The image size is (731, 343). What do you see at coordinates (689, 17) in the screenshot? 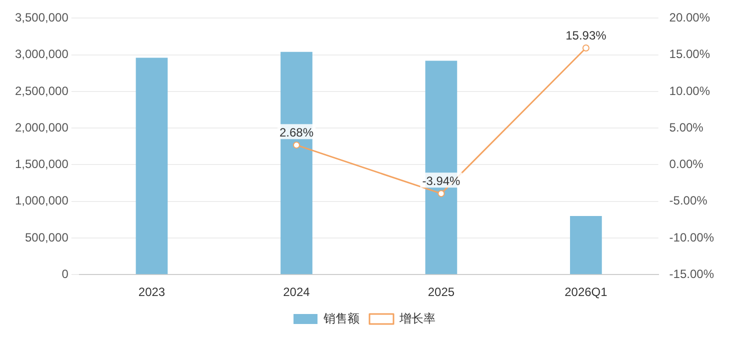
I see `y2-tick-label: 20.00%` at bounding box center [689, 17].